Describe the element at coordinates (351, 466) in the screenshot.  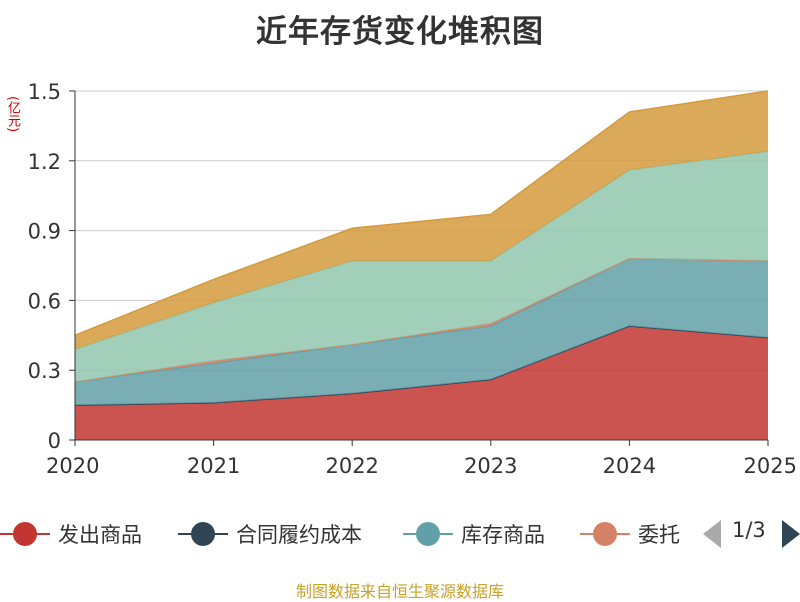
I see `x-tick-label: 2022` at that location.